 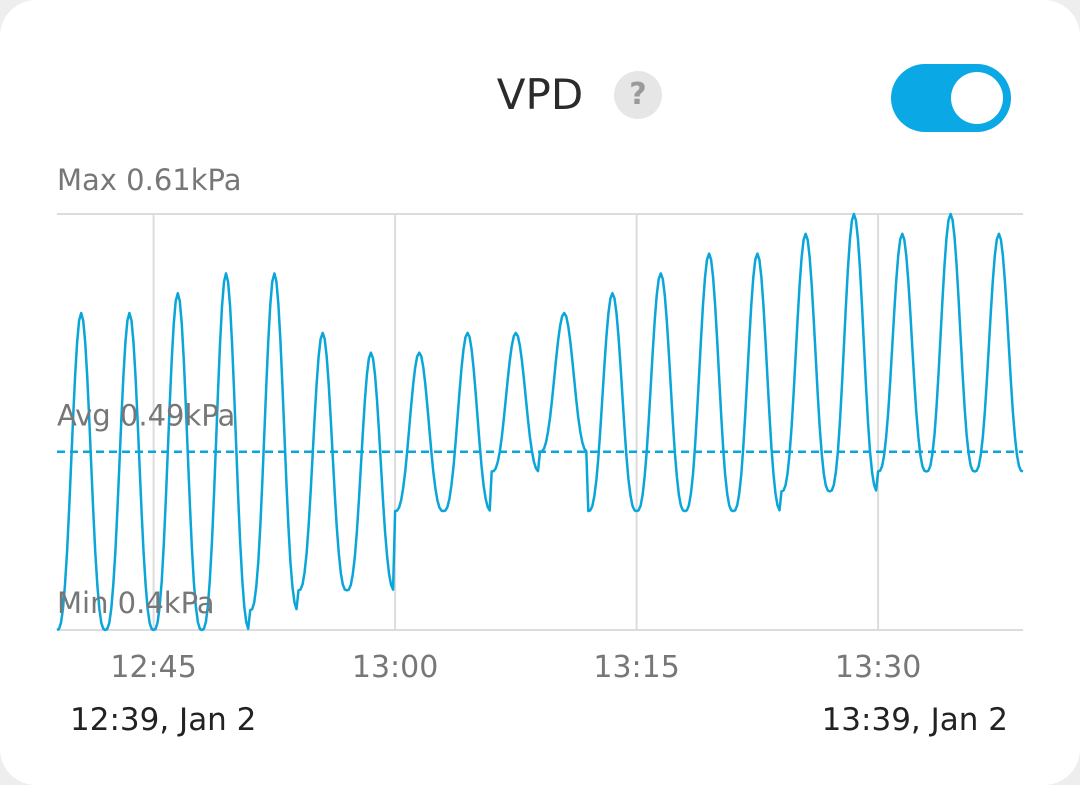 I want to click on toggle-knob, so click(x=977, y=98).